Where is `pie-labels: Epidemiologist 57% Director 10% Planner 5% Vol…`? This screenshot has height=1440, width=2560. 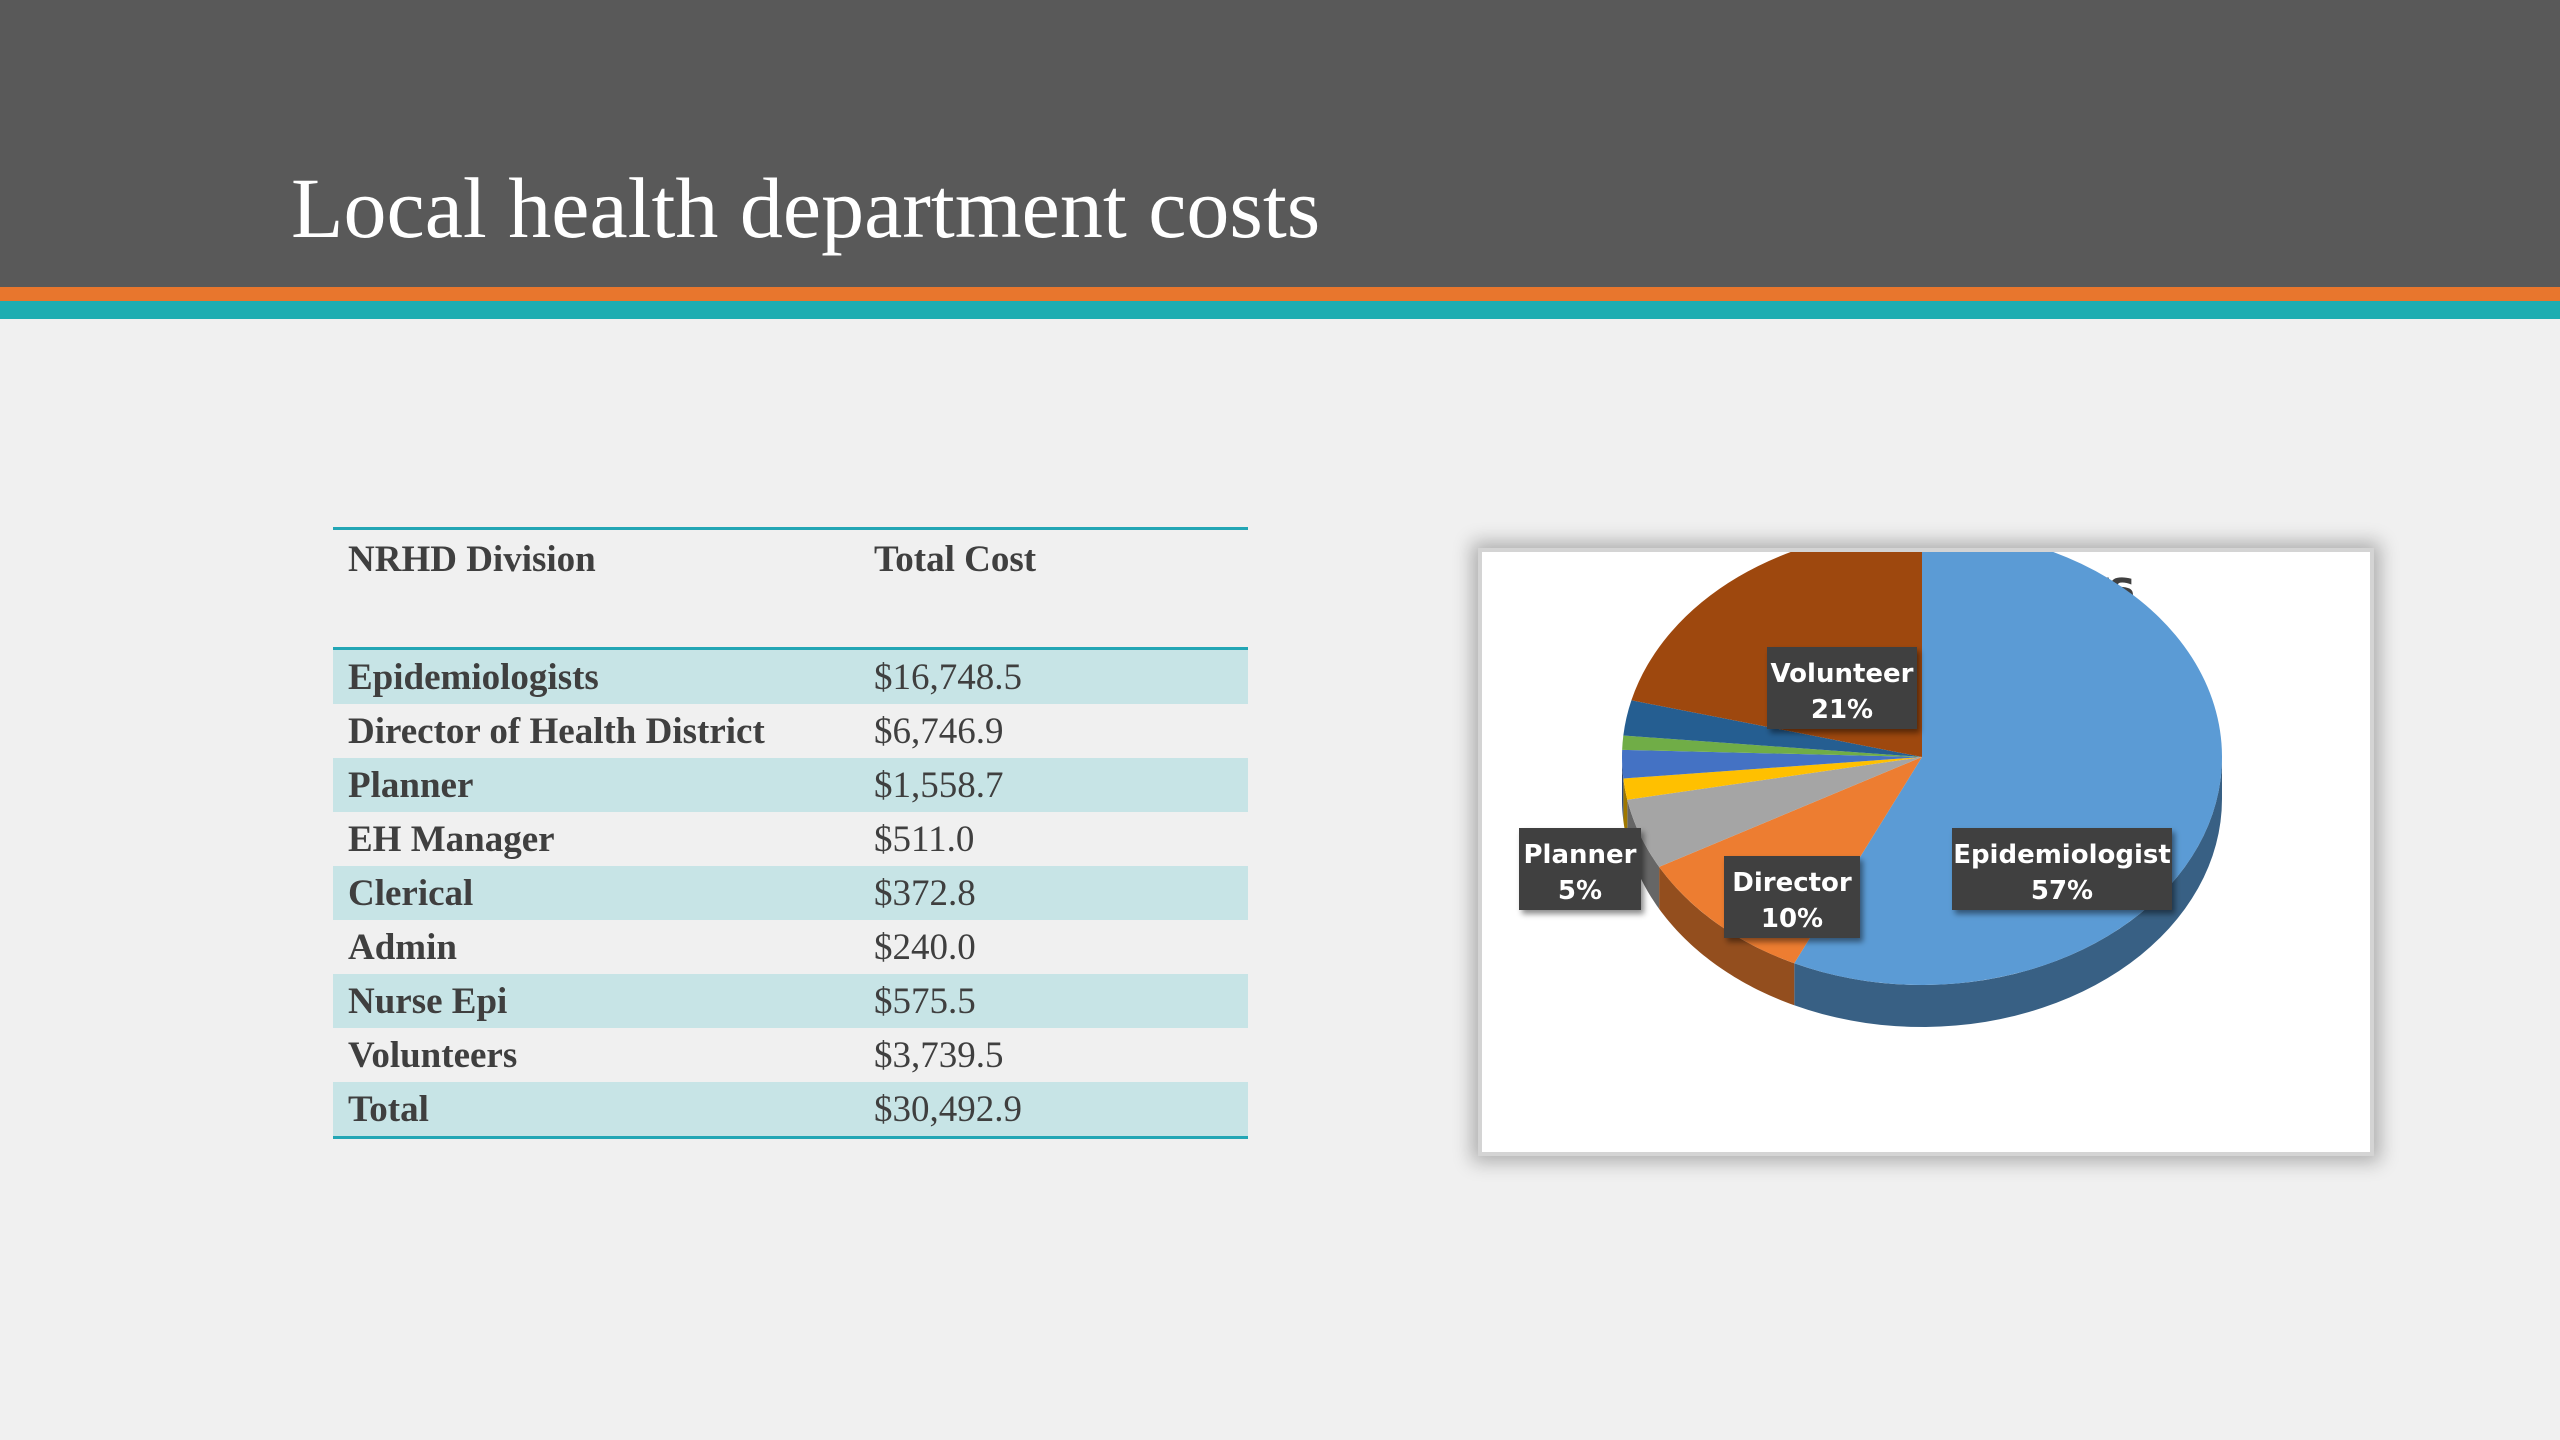
pie-labels: Epidemiologist 57% Director 10% Planner 5% Vol… is located at coordinates (1845, 792).